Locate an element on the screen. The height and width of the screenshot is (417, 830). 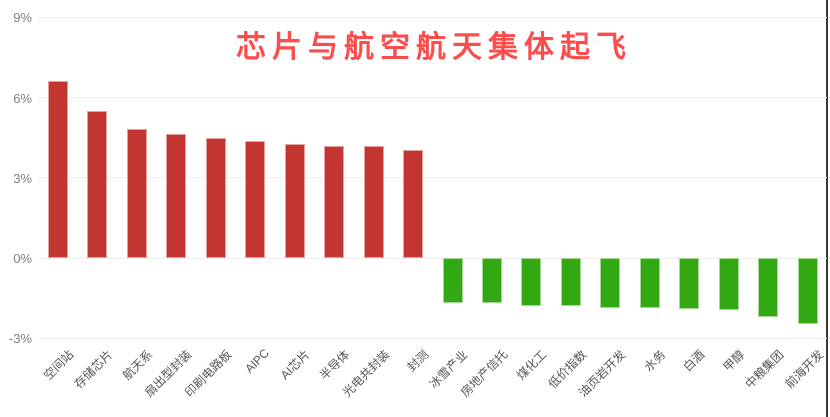
x-axis-category-label: 前海开发 is located at coordinates (804, 369).